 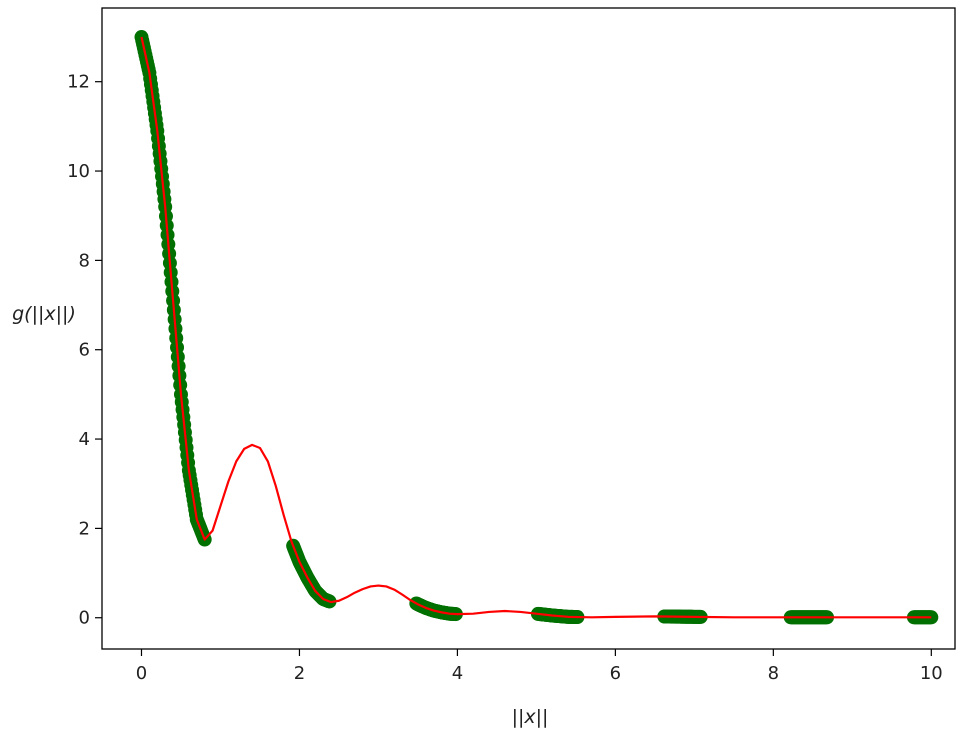 What do you see at coordinates (931, 673) in the screenshot?
I see `x-tick-label: 10` at bounding box center [931, 673].